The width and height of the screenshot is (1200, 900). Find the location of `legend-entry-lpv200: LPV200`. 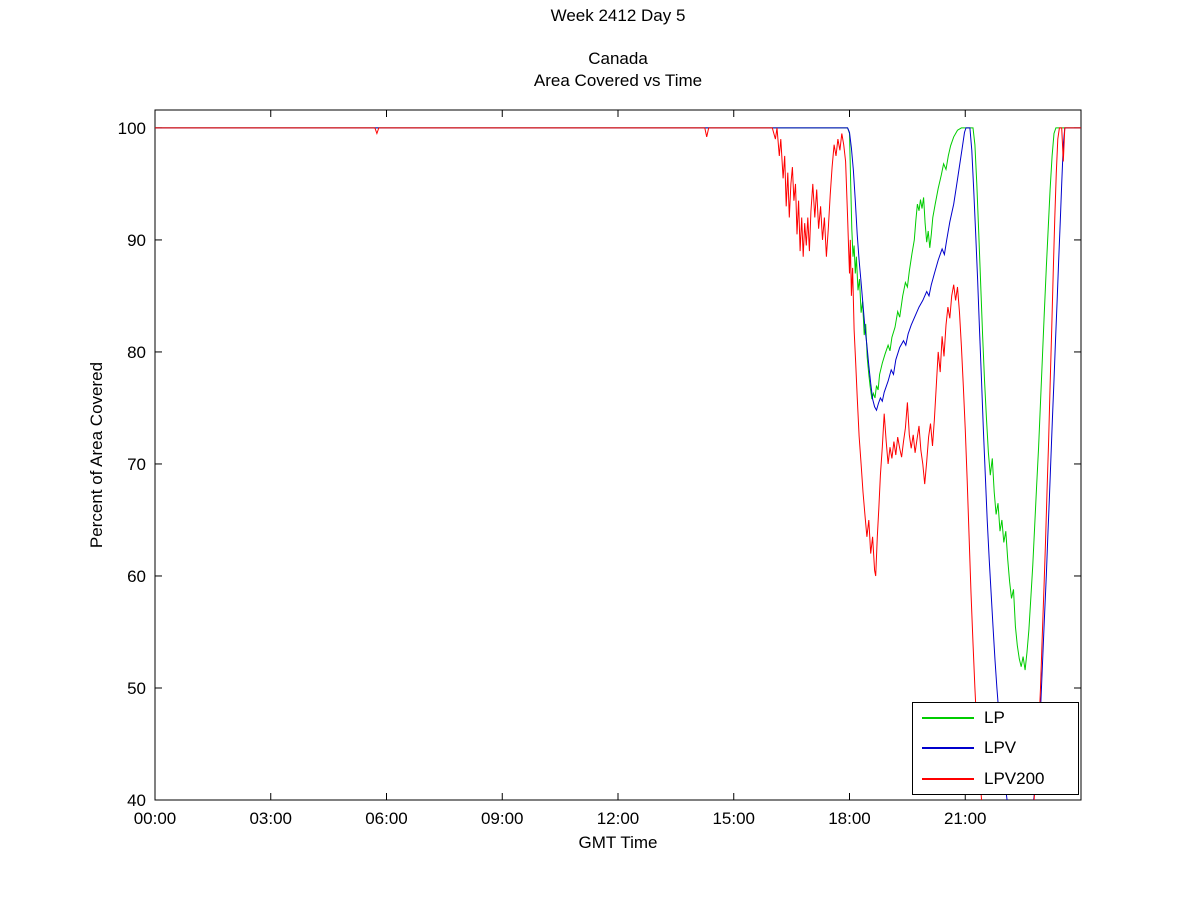

legend-entry-lpv200: LPV200 is located at coordinates (995, 778).